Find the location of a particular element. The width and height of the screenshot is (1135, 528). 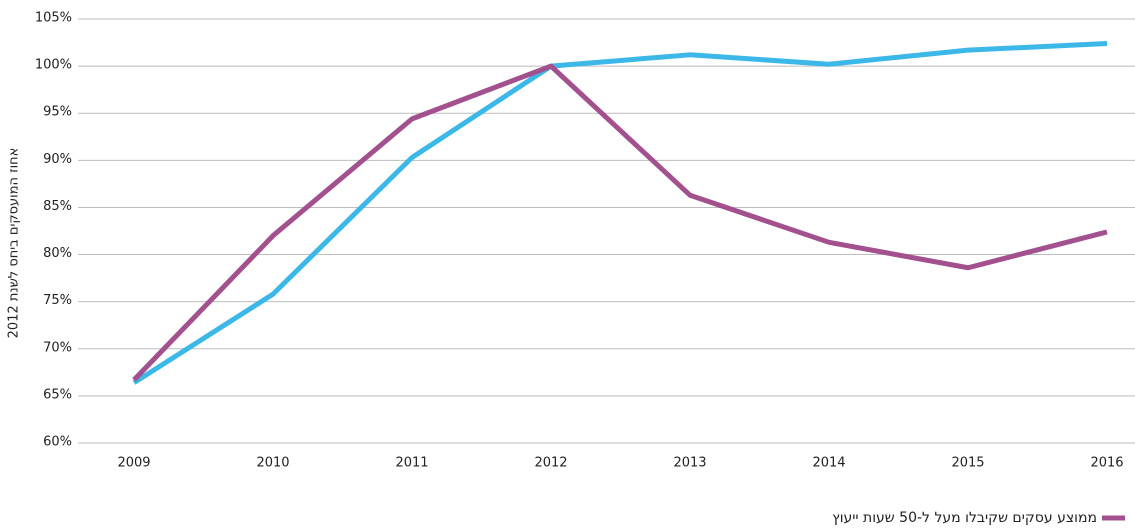

y-tick-label: 95% is located at coordinates (57, 112).